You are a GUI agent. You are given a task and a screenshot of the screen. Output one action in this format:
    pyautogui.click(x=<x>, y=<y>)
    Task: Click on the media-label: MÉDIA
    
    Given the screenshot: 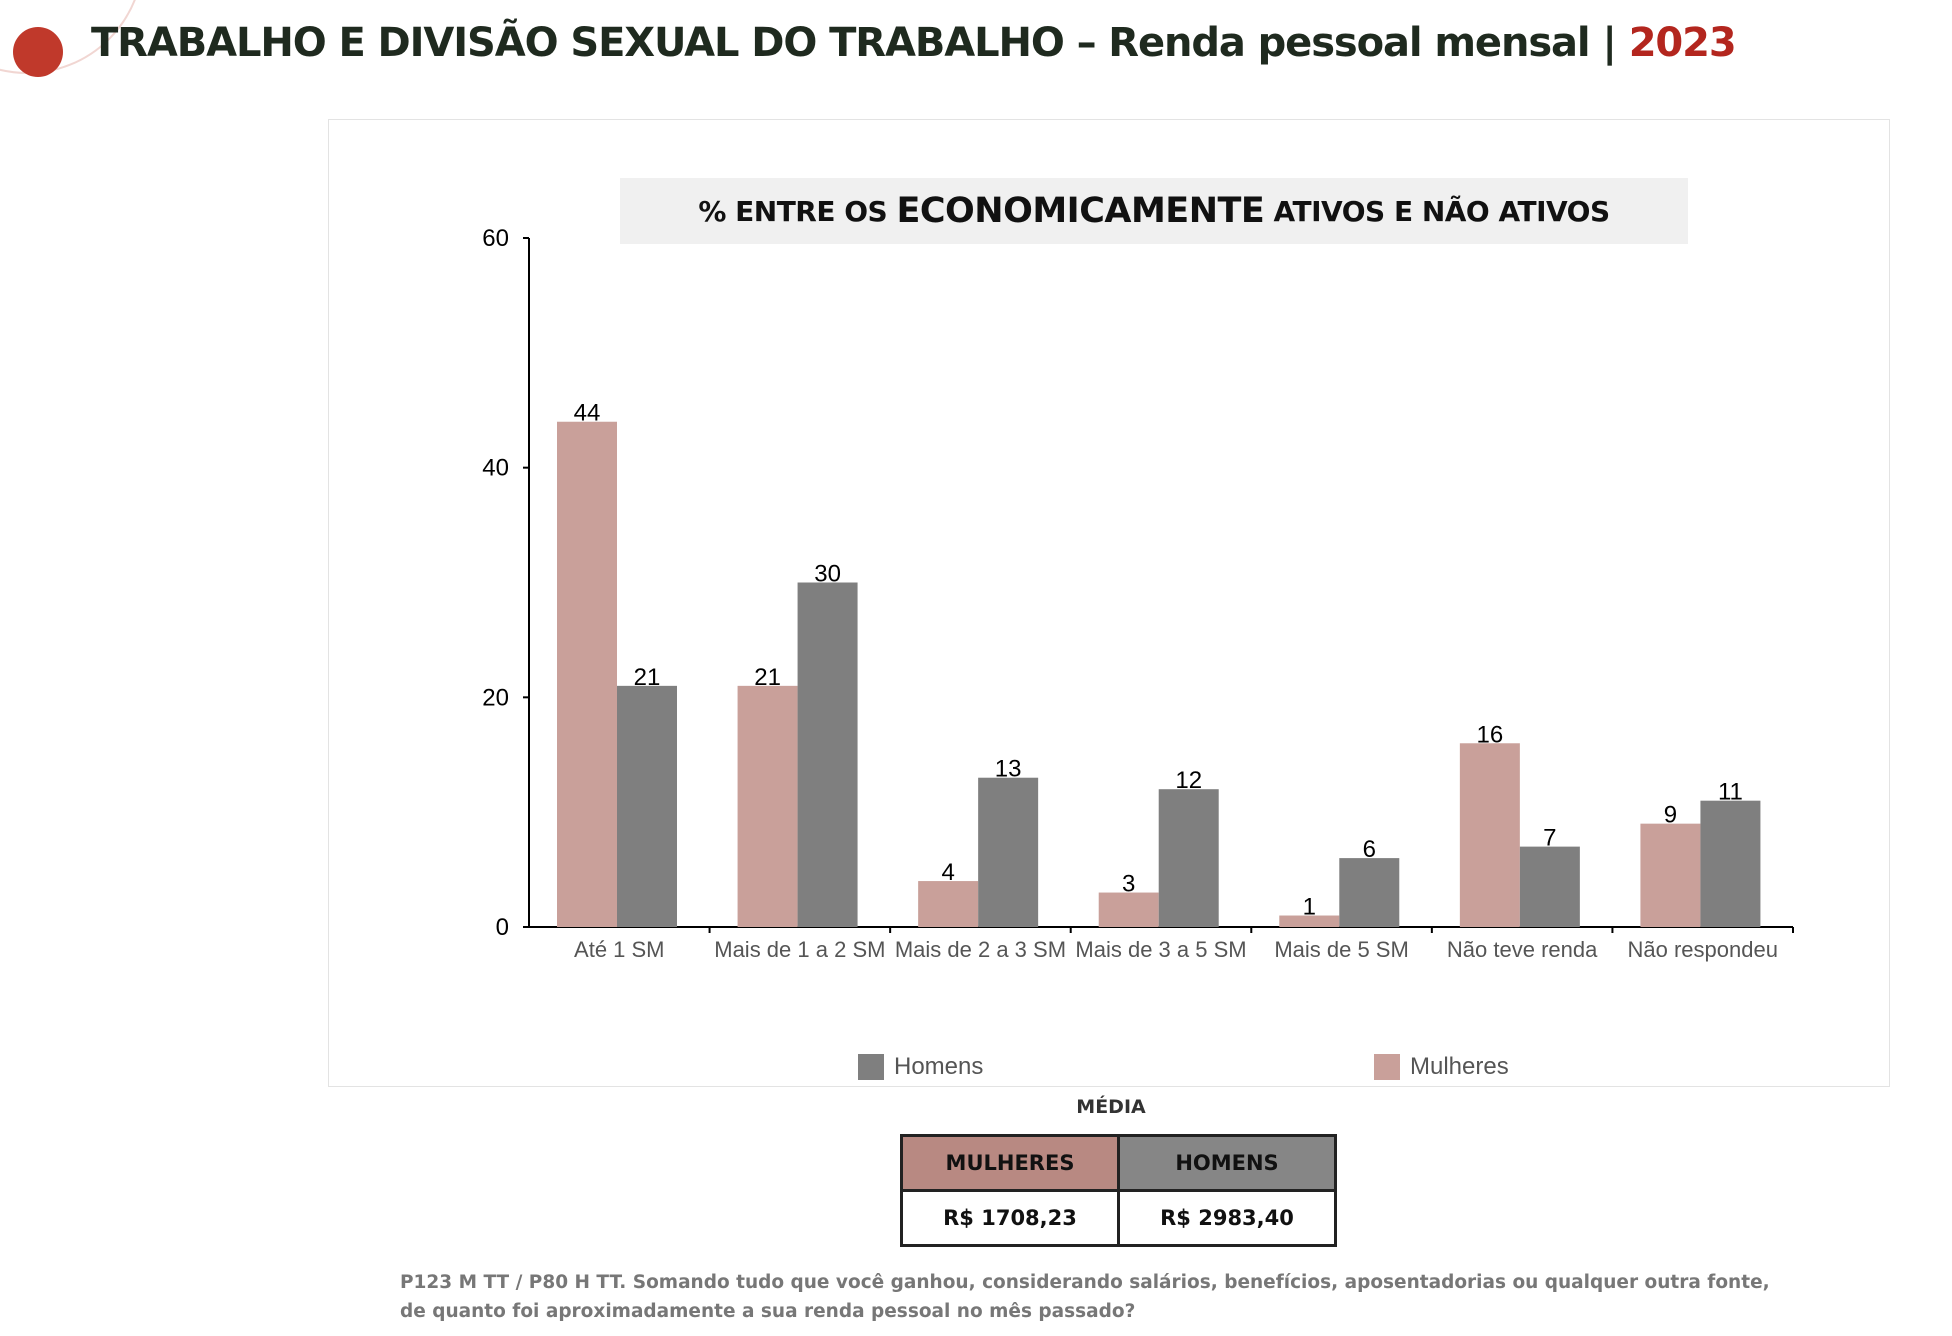 What is the action you would take?
    pyautogui.click(x=1111, y=1107)
    